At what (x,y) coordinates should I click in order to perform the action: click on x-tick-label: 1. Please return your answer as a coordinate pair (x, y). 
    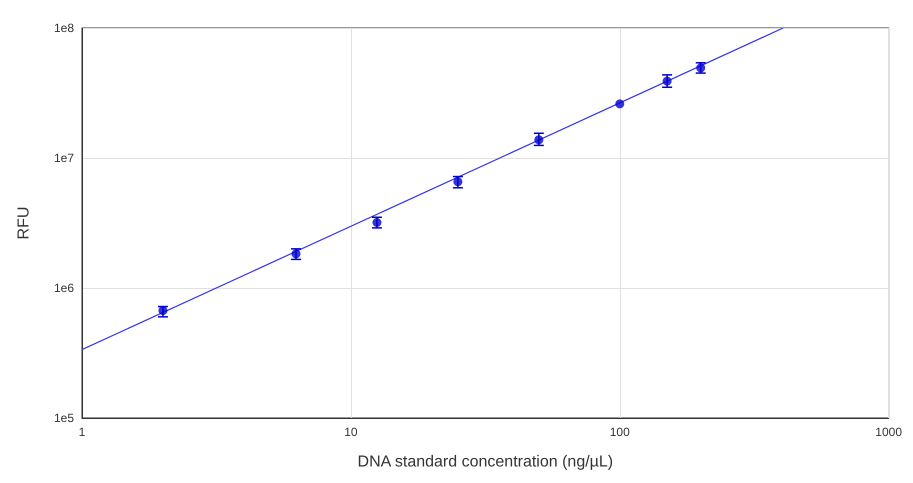
    Looking at the image, I should click on (82, 432).